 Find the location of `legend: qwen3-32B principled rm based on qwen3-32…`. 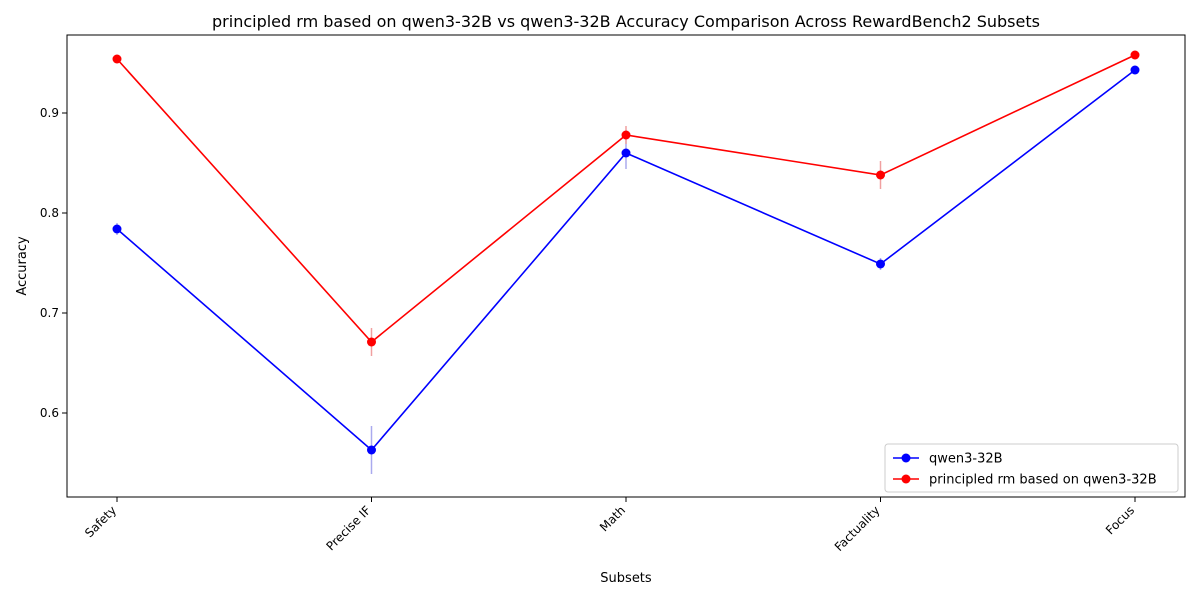

legend: qwen3-32B principled rm based on qwen3-32… is located at coordinates (1031, 468).